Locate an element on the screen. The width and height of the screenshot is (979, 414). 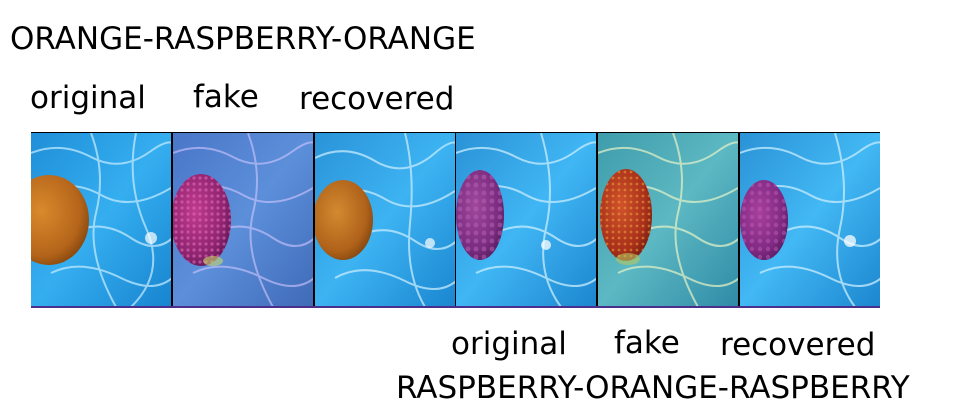
raspberry-original-image is located at coordinates (526, 220).